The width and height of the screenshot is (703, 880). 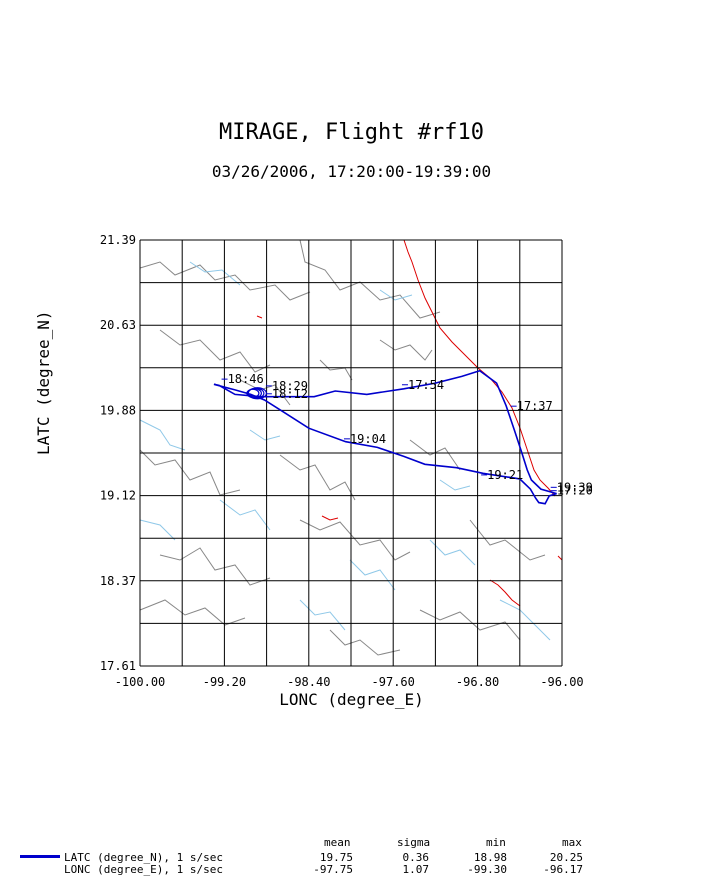 I want to click on time-label: 19:21, so click(x=505, y=475).